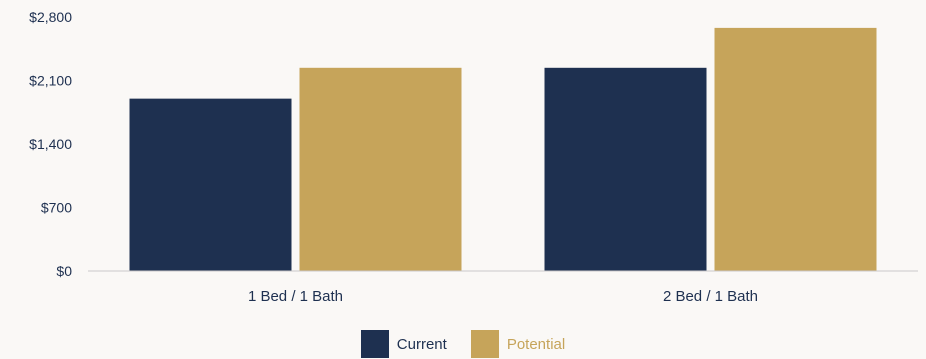 The width and height of the screenshot is (926, 359). I want to click on legend-item-potential: Potential, so click(518, 344).